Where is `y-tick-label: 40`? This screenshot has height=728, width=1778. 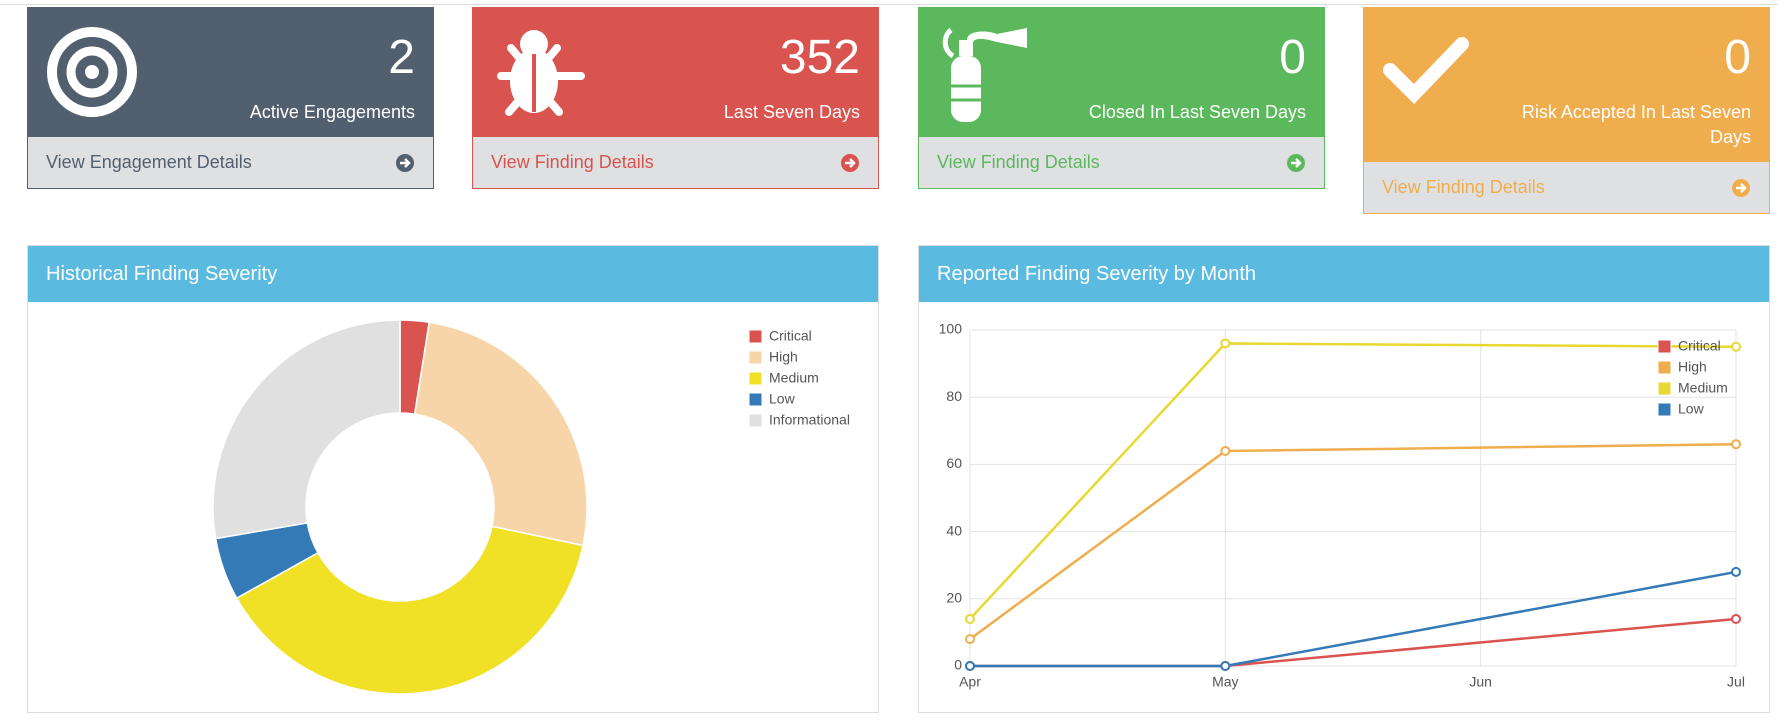
y-tick-label: 40 is located at coordinates (954, 530).